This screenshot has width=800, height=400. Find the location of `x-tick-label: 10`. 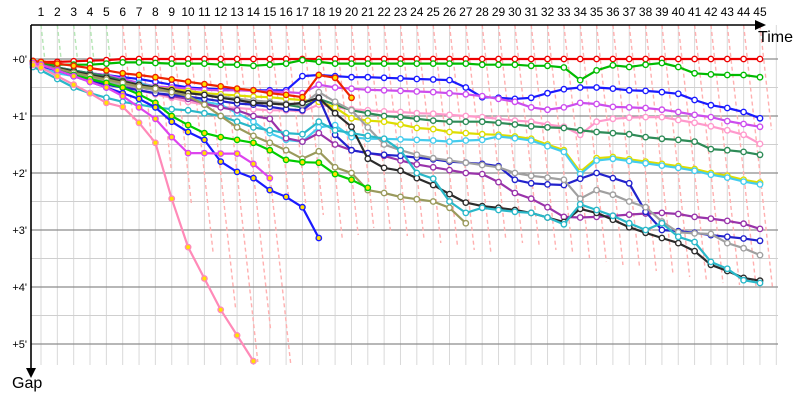

x-tick-label: 10 is located at coordinates (188, 12).